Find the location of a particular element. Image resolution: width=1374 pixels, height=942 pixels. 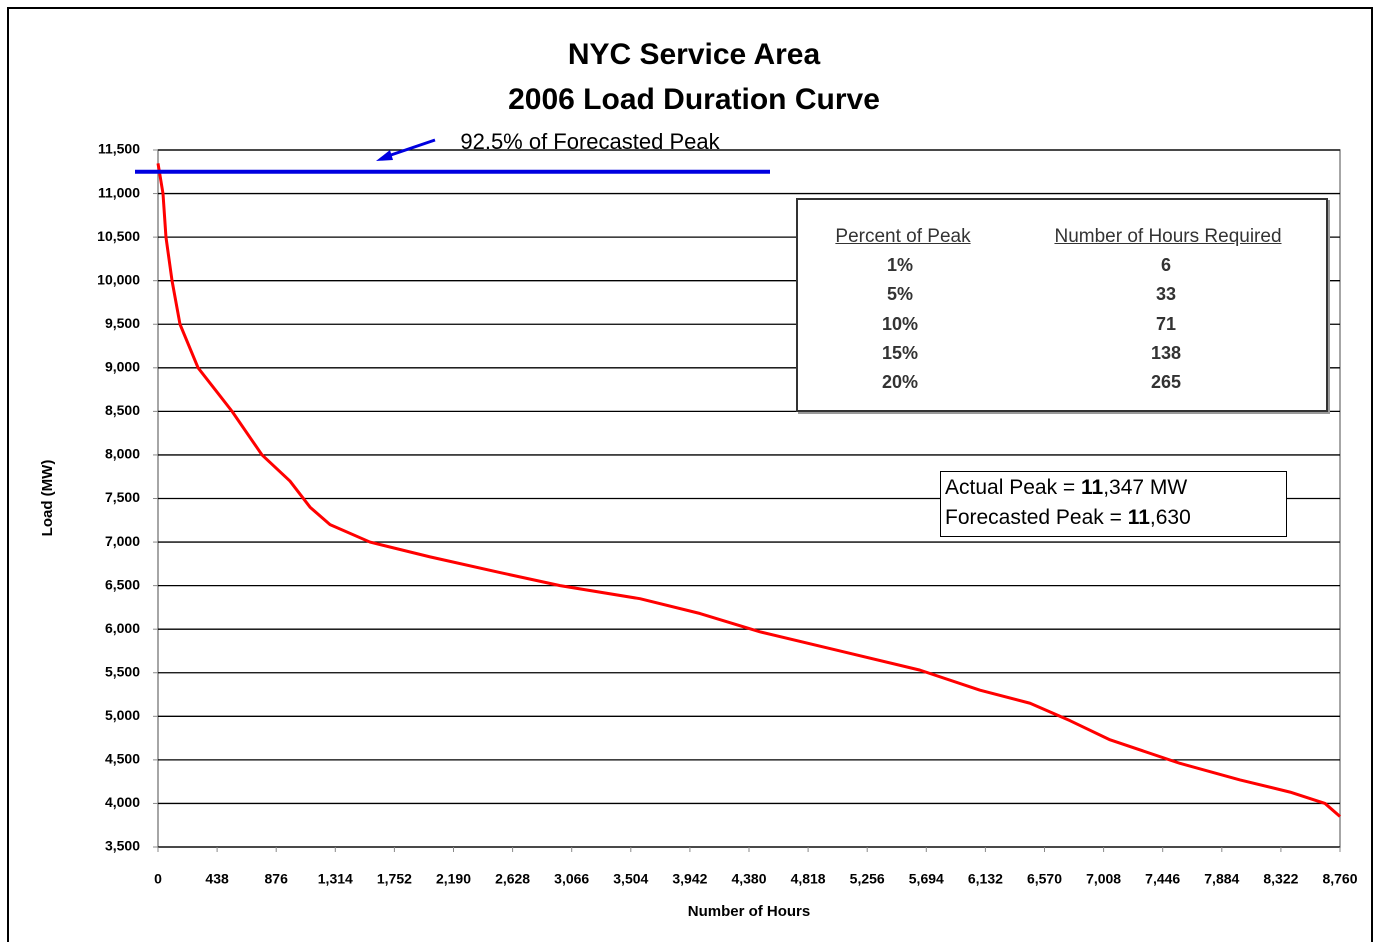

x-tick-label: 3,066 is located at coordinates (571, 879).